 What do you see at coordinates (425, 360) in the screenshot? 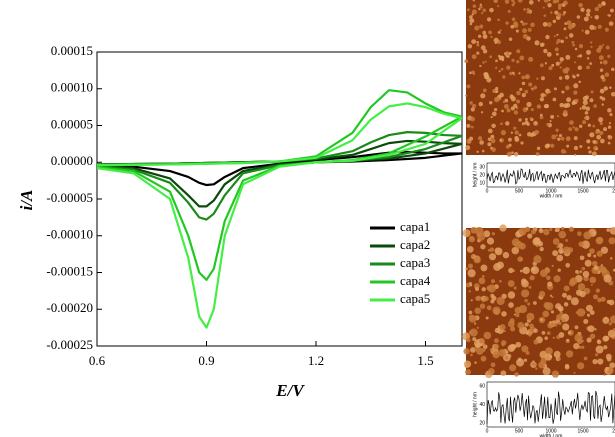
I see `x-tick-label: 1.5` at bounding box center [425, 360].